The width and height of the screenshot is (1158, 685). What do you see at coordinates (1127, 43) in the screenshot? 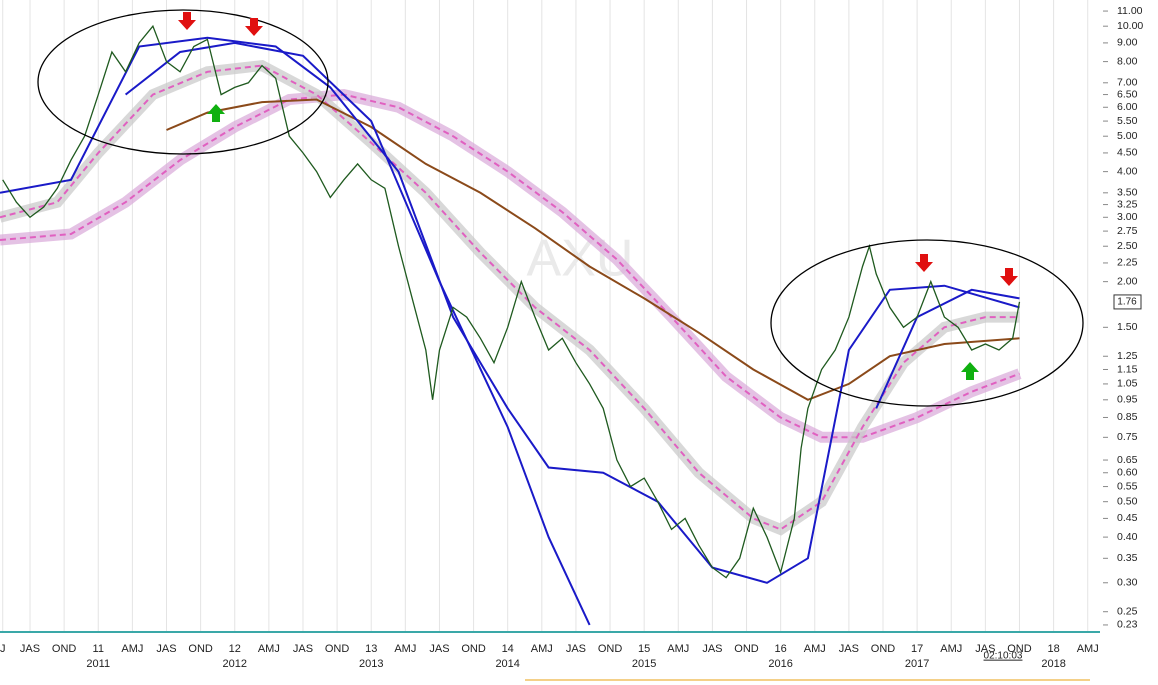
I see `y-tick-label: 9.00` at bounding box center [1127, 43].